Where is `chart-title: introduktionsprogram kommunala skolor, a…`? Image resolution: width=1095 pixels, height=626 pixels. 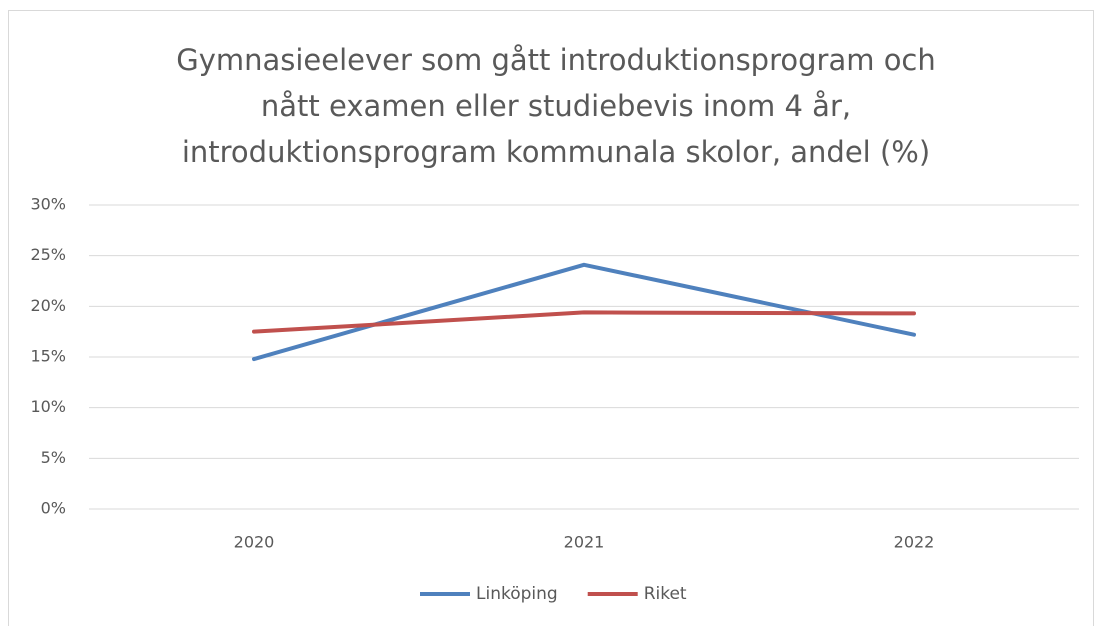
chart-title: introduktionsprogram kommunala skolor, a… is located at coordinates (556, 152).